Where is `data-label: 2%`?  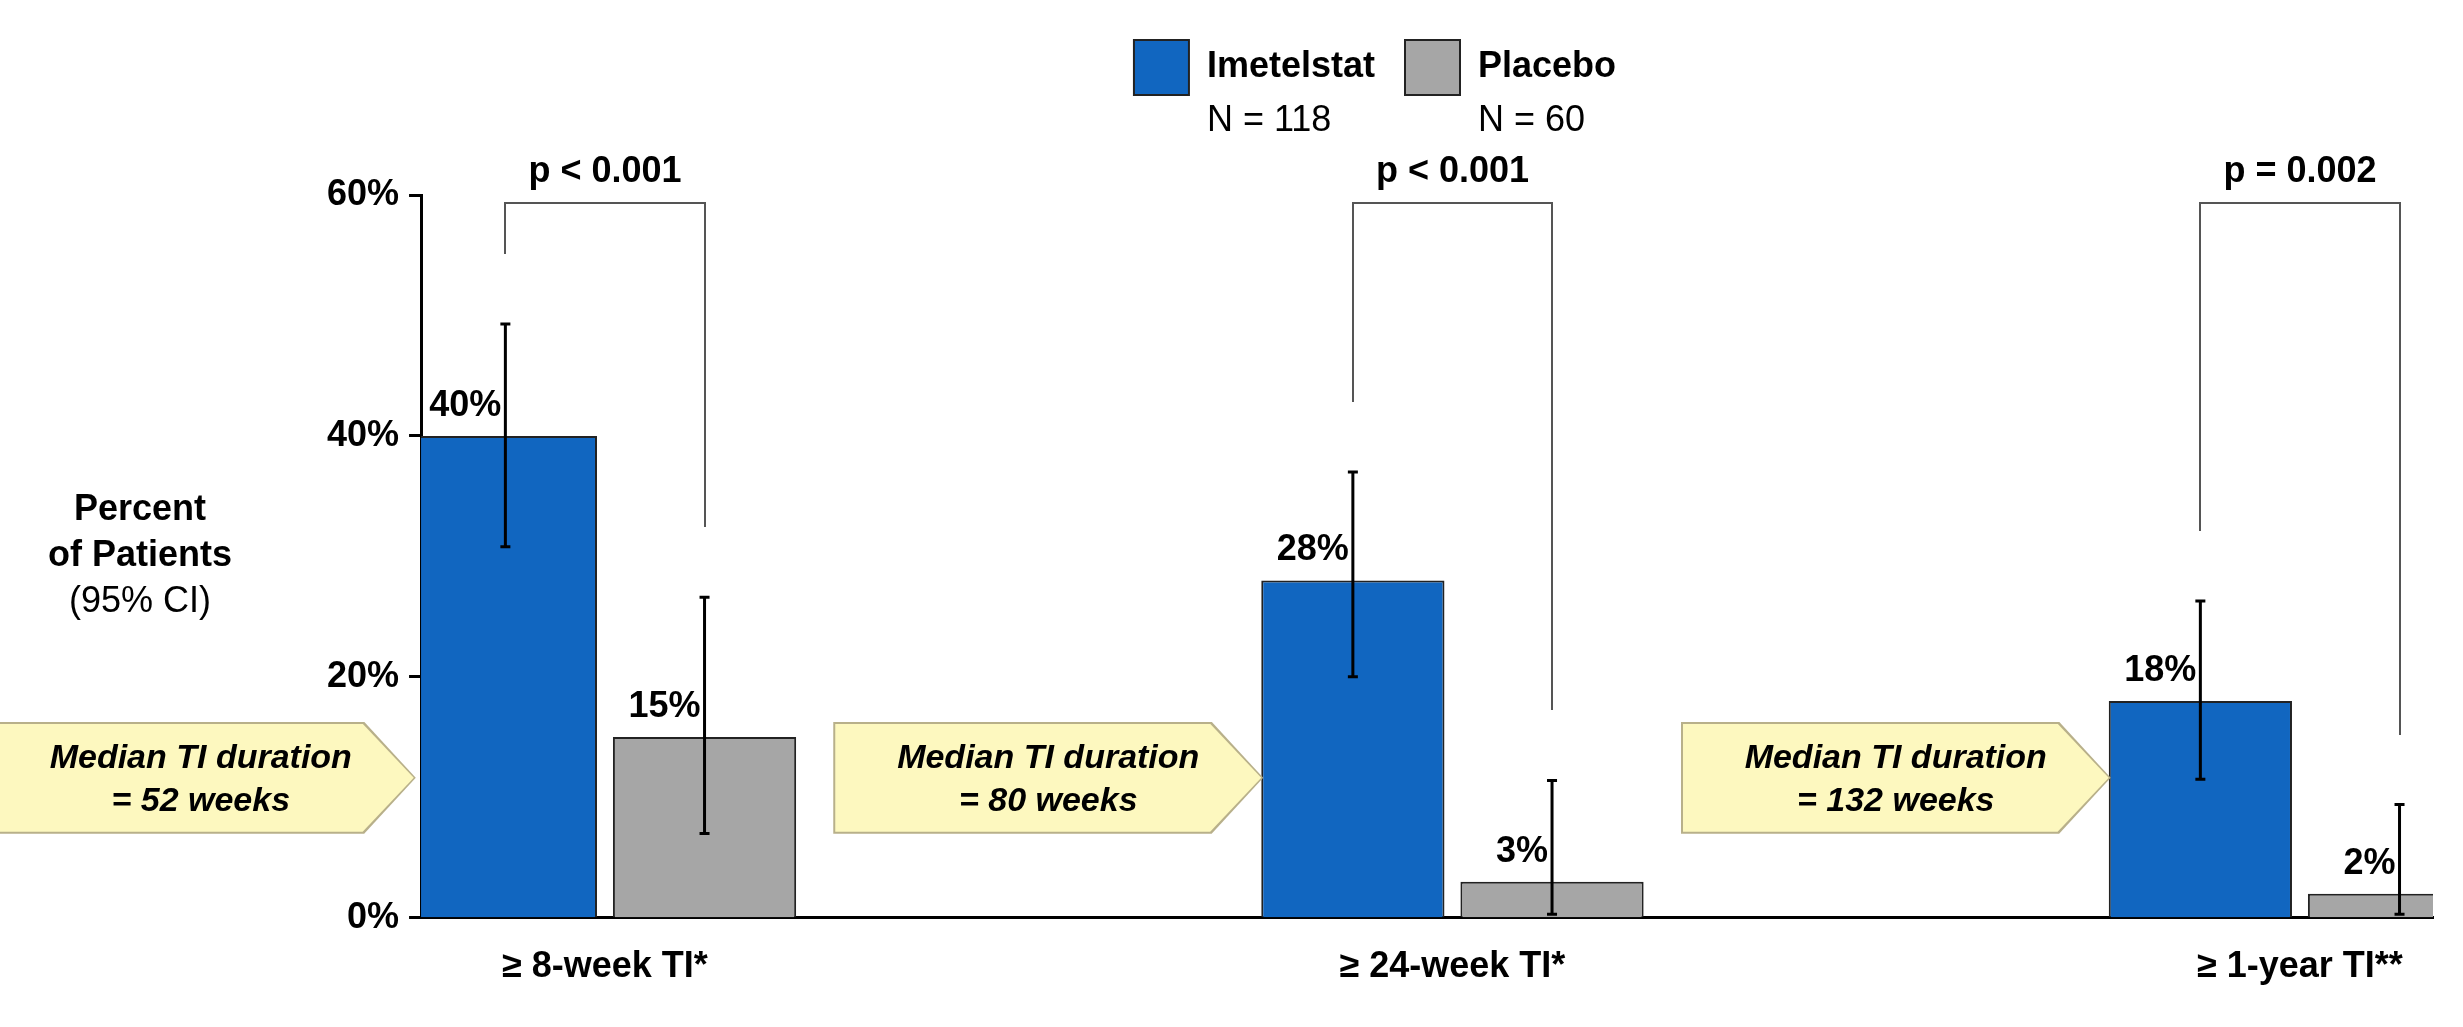 data-label: 2% is located at coordinates (2369, 861).